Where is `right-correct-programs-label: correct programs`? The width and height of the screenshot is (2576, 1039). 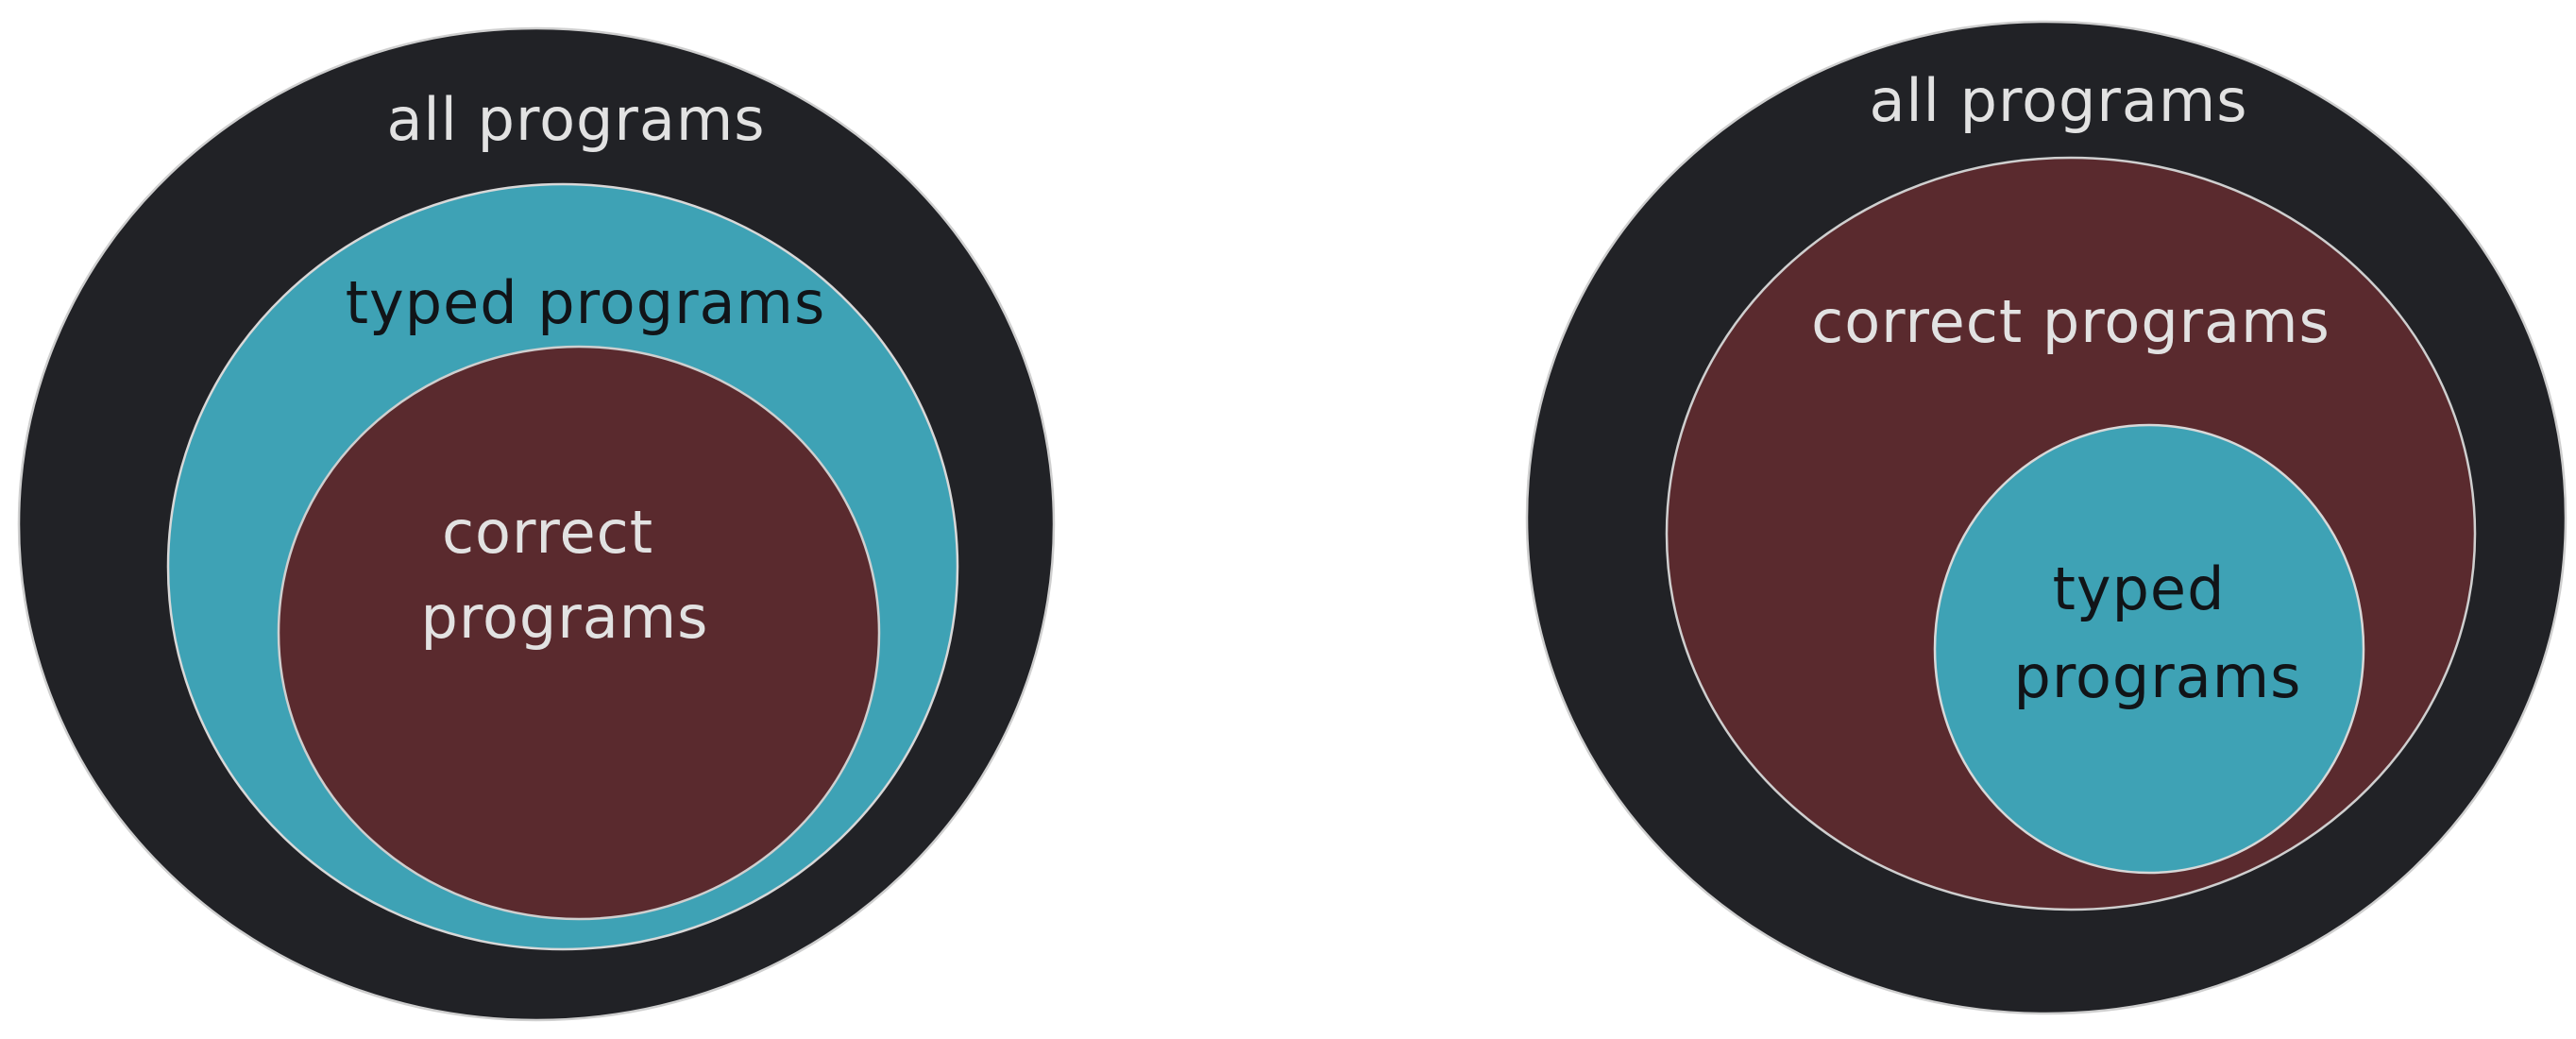 right-correct-programs-label: correct programs is located at coordinates (2070, 321).